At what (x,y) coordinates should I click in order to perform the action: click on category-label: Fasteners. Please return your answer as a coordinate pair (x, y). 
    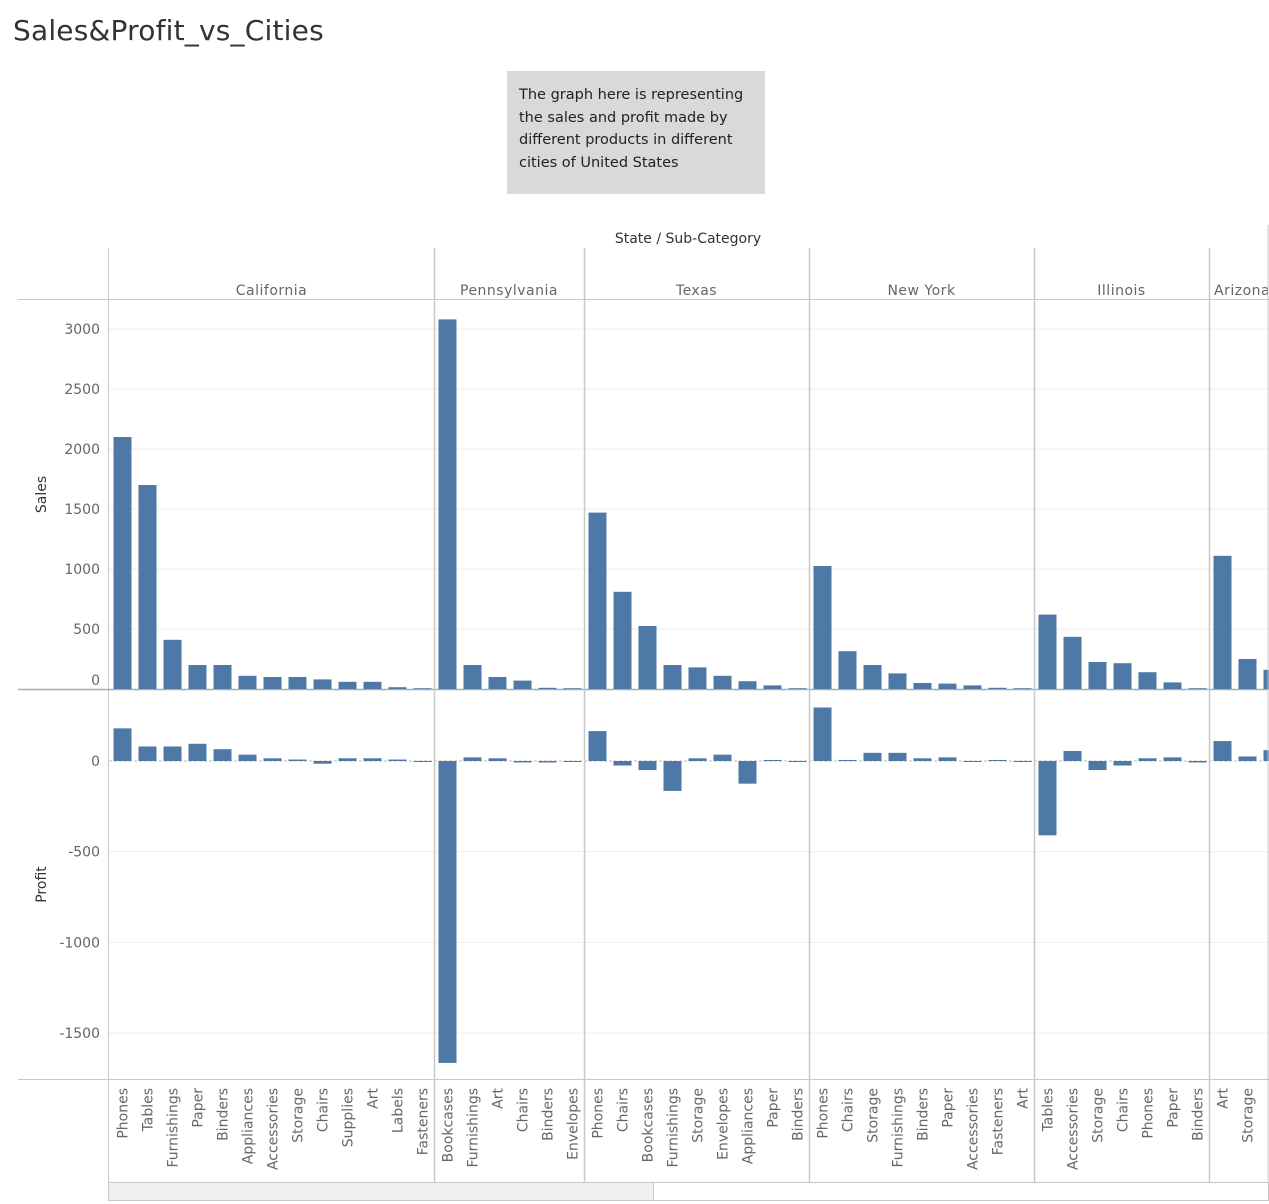
    Looking at the image, I should click on (424, 1121).